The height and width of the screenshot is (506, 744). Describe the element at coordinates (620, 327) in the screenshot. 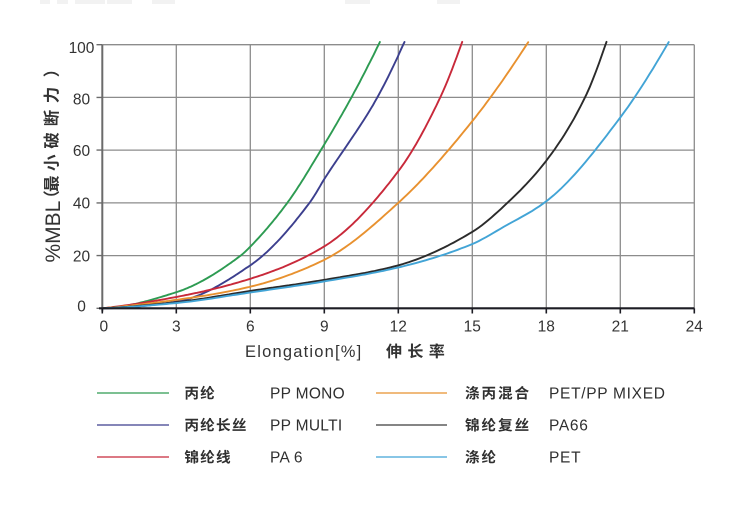

I see `svg-text: 21` at that location.